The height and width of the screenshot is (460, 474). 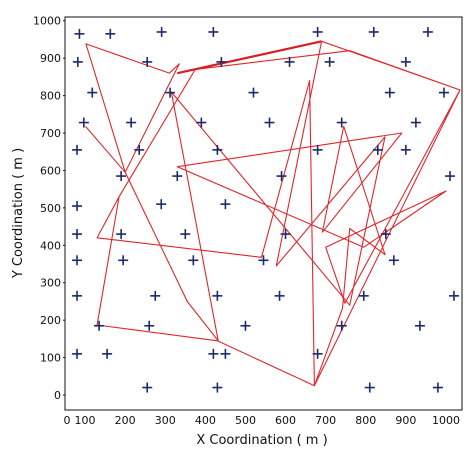 I want to click on x-axis-ticks: 0 100 200 300 400 500 600 700 800 900 1000, so click(x=262, y=420).